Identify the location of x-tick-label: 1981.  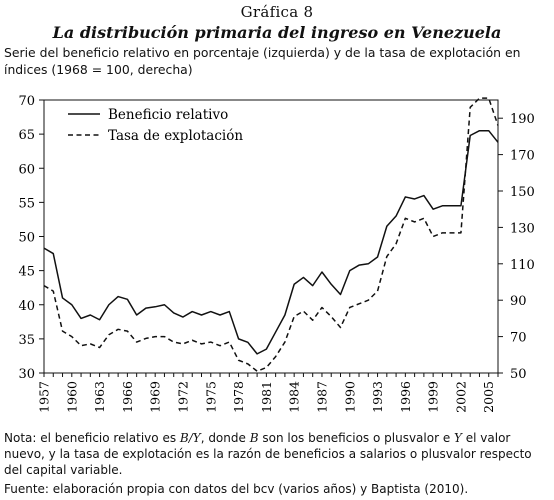
(266, 397).